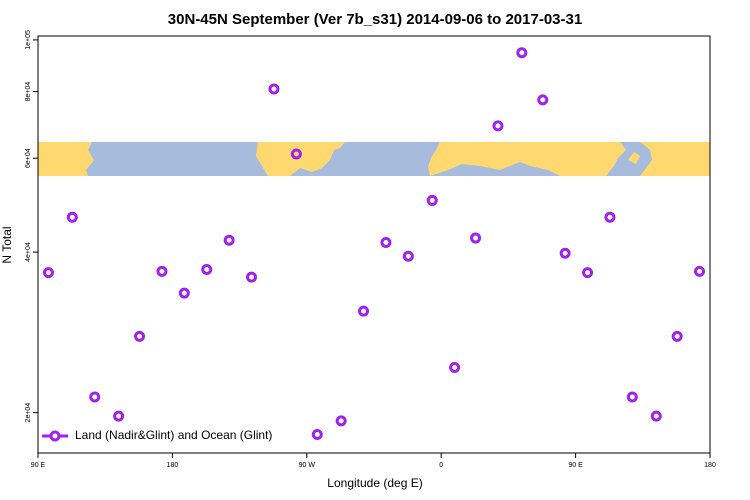  I want to click on x-axis-label: Longitude (deg E), so click(374, 483).